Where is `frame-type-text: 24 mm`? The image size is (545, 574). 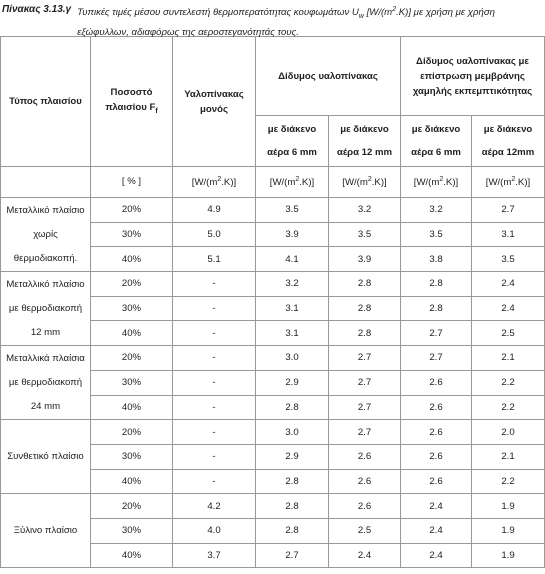 frame-type-text: 24 mm is located at coordinates (45, 406).